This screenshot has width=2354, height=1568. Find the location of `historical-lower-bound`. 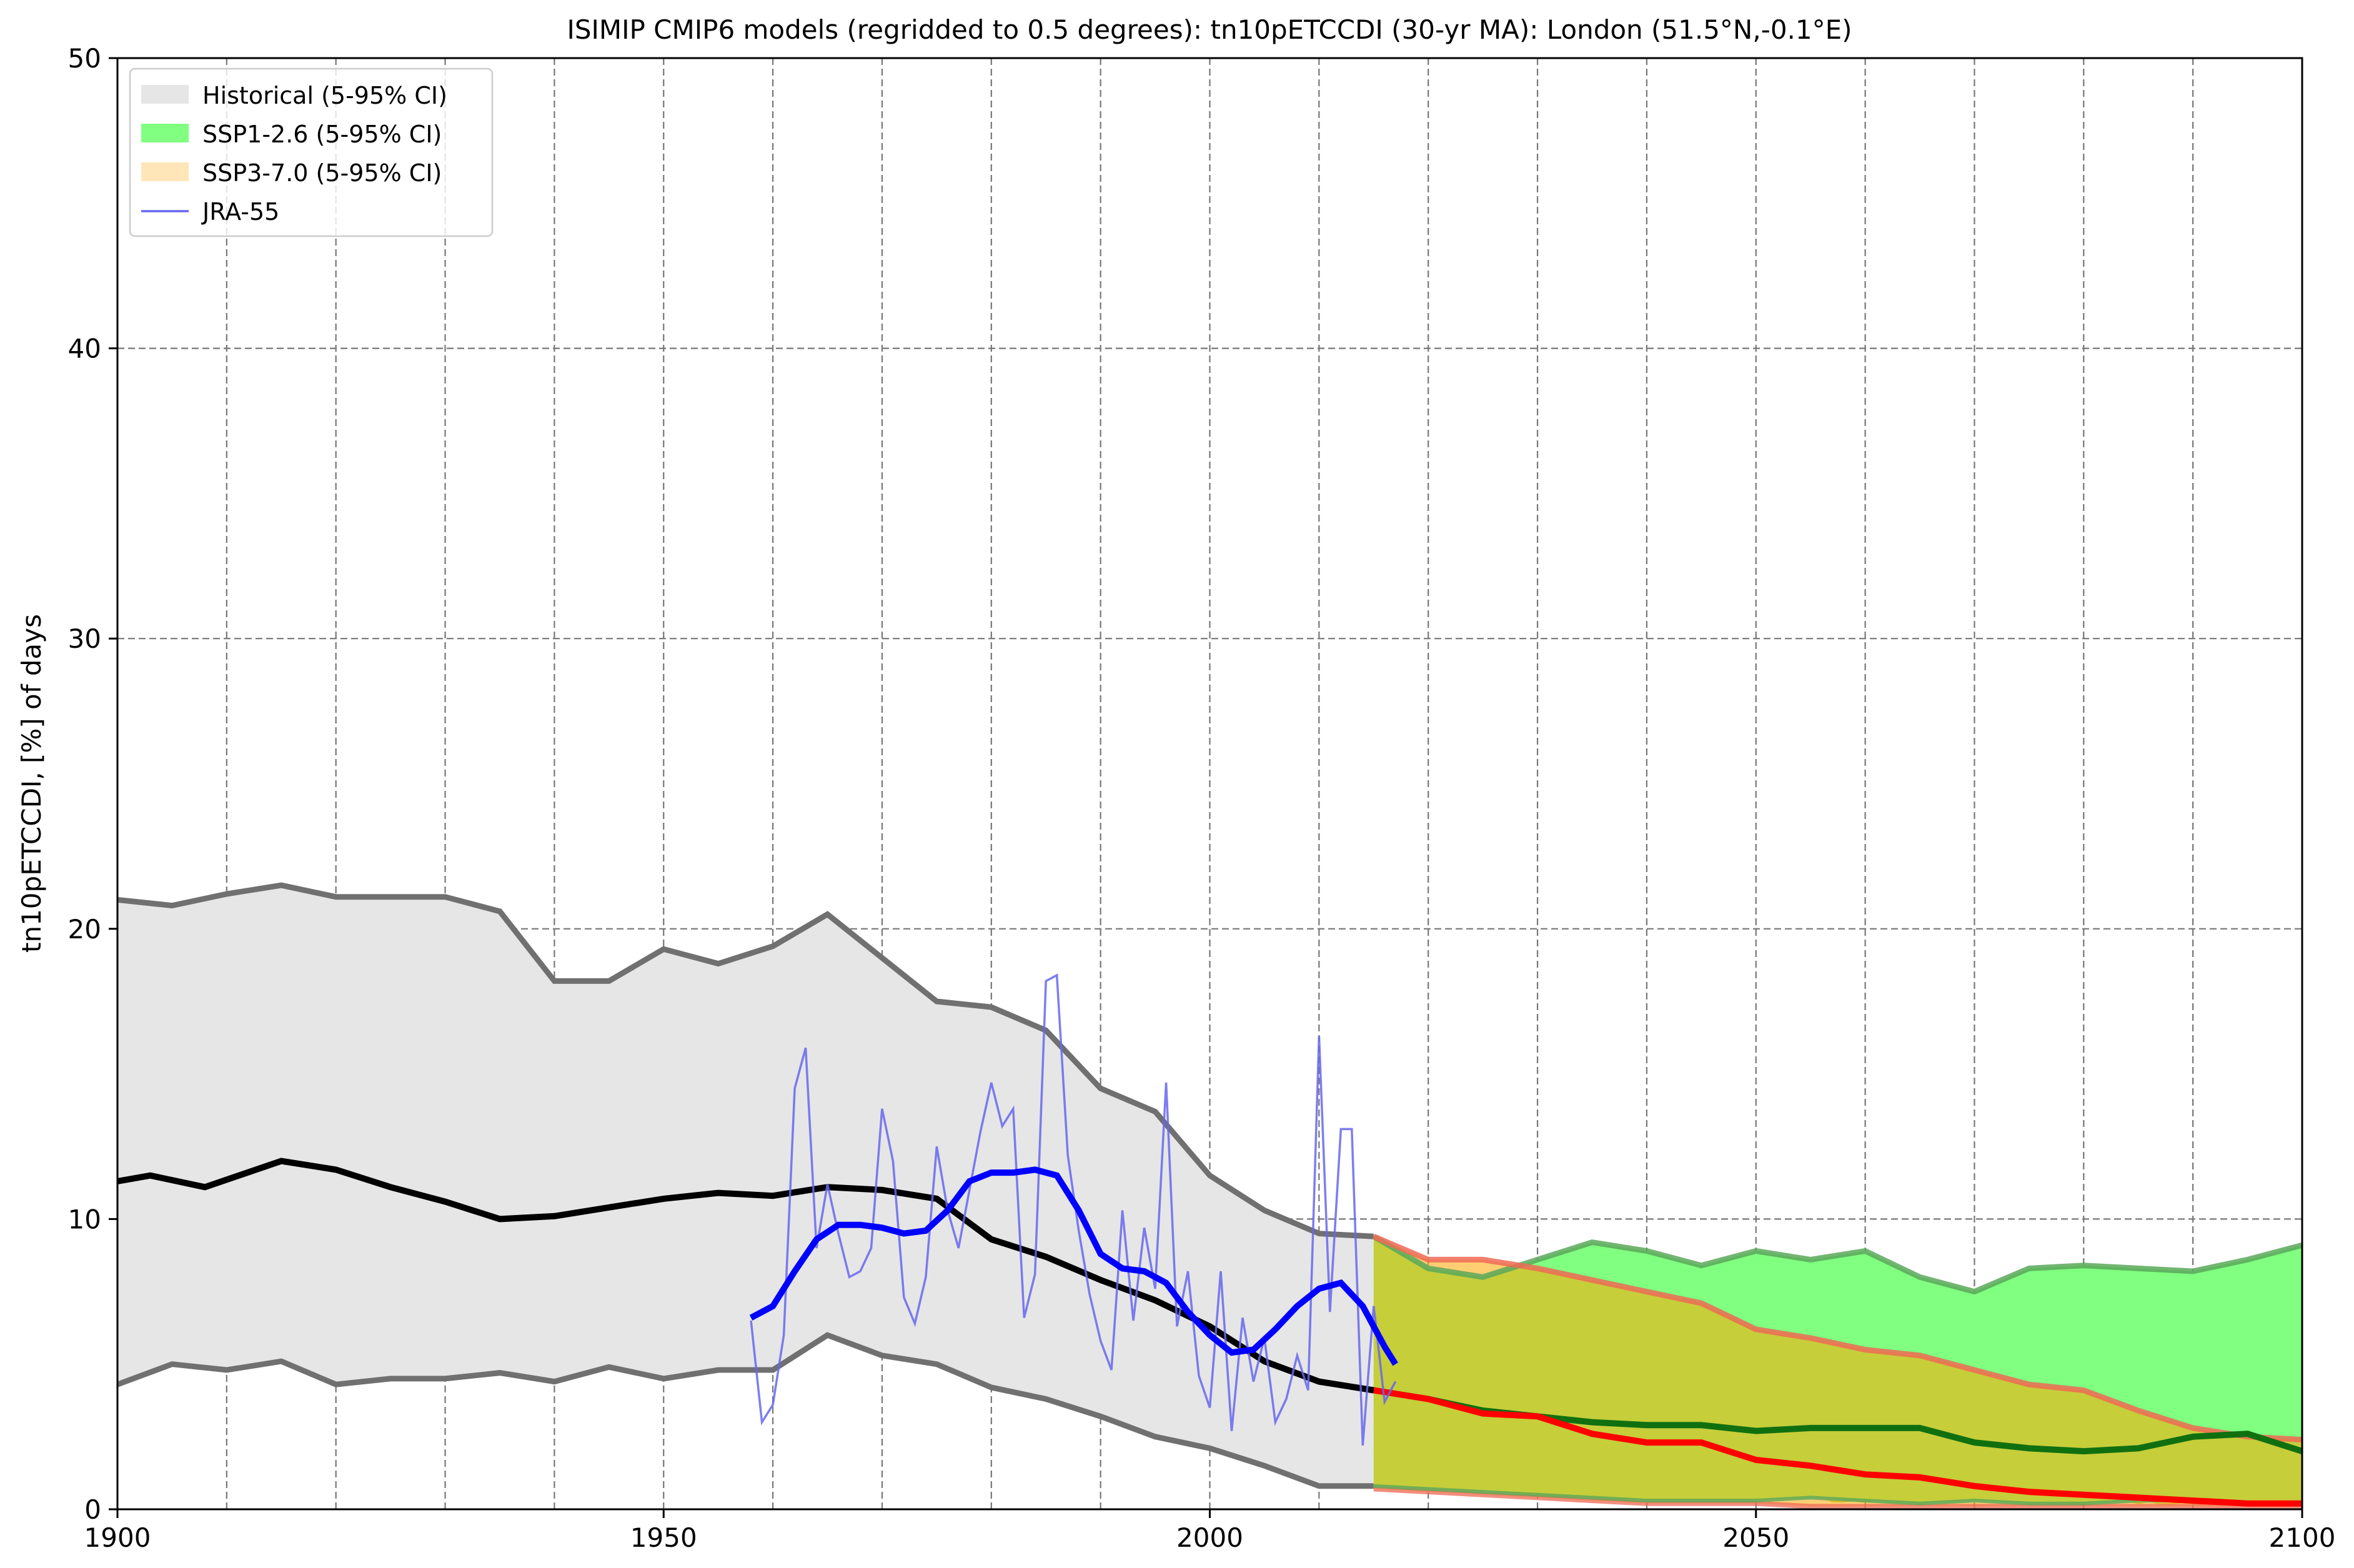

historical-lower-bound is located at coordinates (745, 1410).